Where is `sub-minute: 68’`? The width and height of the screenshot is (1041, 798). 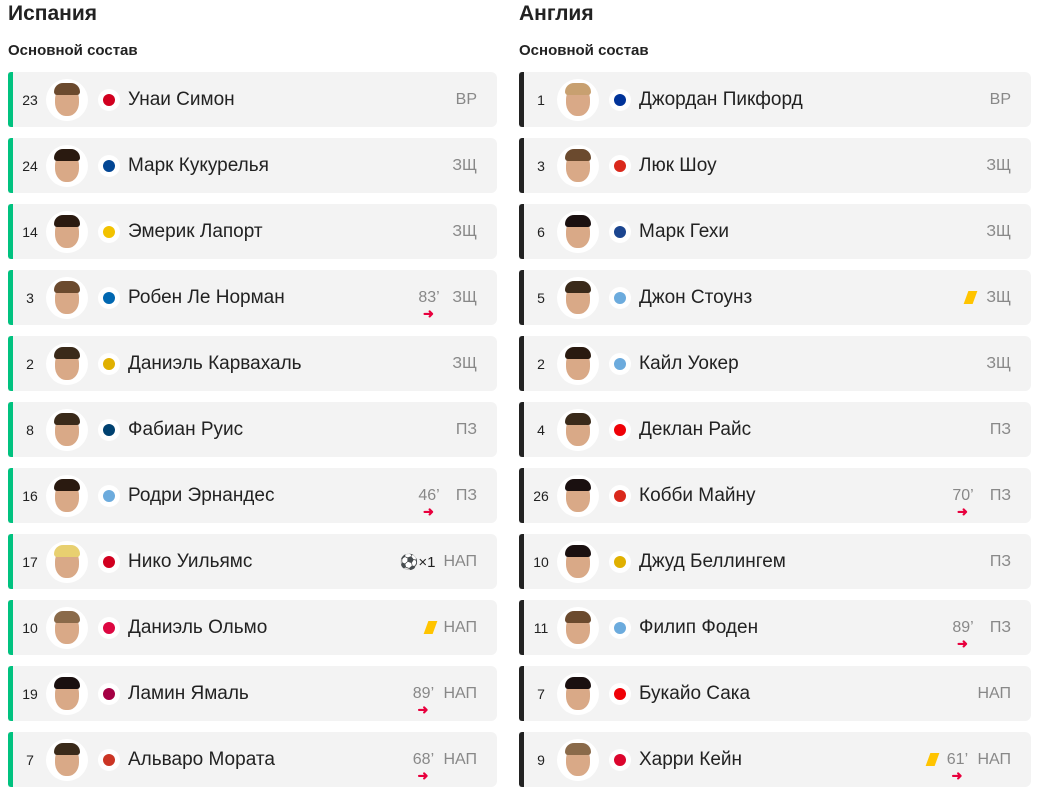
sub-minute: 68’ is located at coordinates (423, 759).